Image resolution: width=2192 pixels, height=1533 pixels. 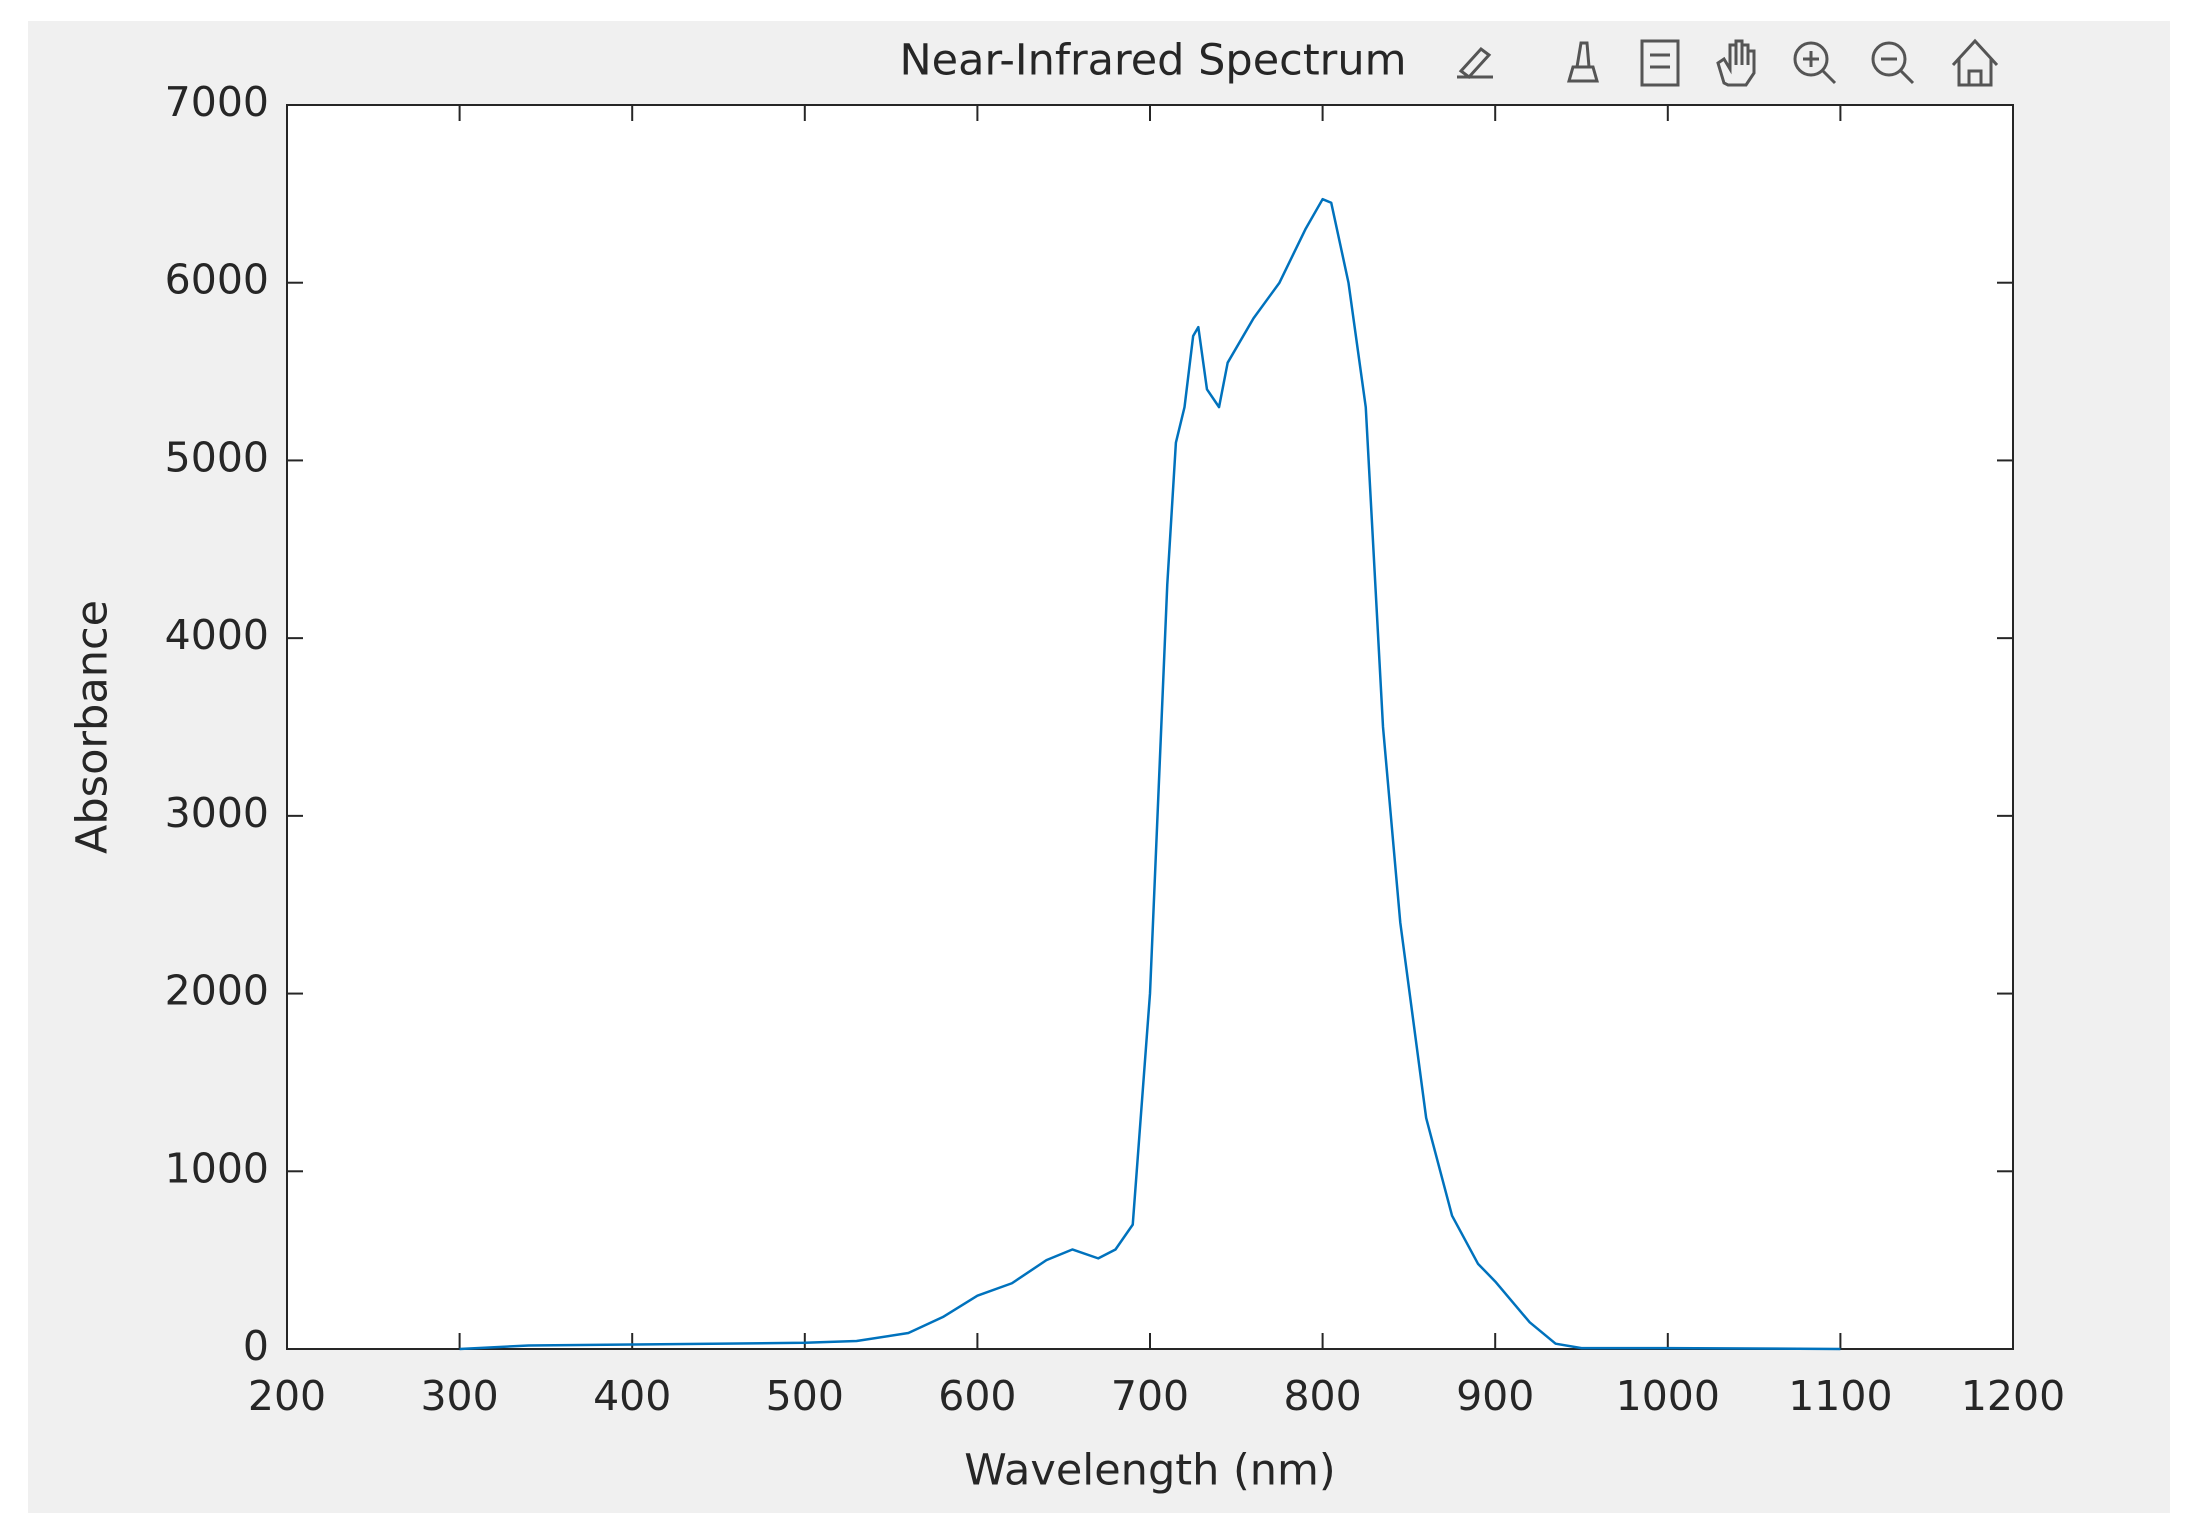 I want to click on toolbar, so click(x=1728, y=62).